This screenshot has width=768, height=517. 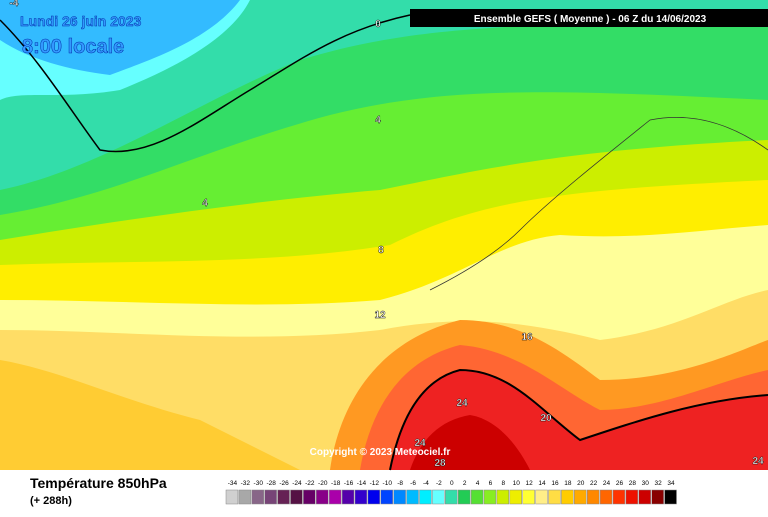 What do you see at coordinates (546, 418) in the screenshot?
I see `contour-label: 20` at bounding box center [546, 418].